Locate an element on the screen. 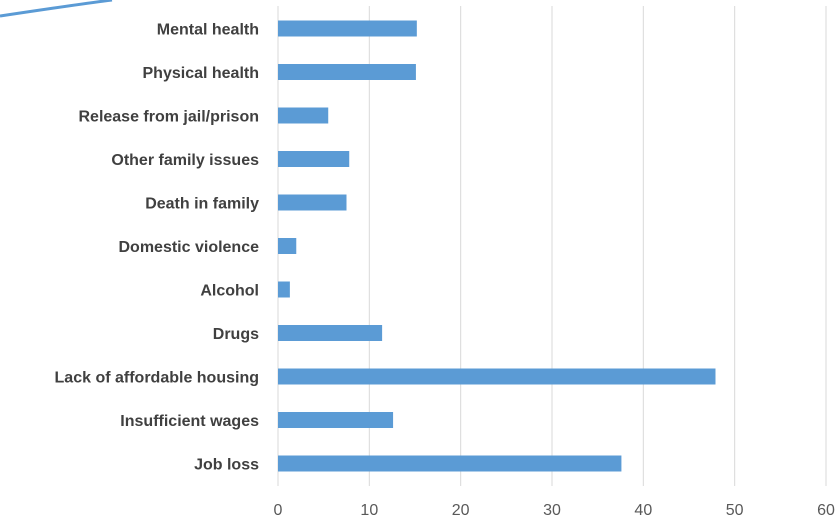 Image resolution: width=839 pixels, height=522 pixels. bar-death-in-family is located at coordinates (312, 202).